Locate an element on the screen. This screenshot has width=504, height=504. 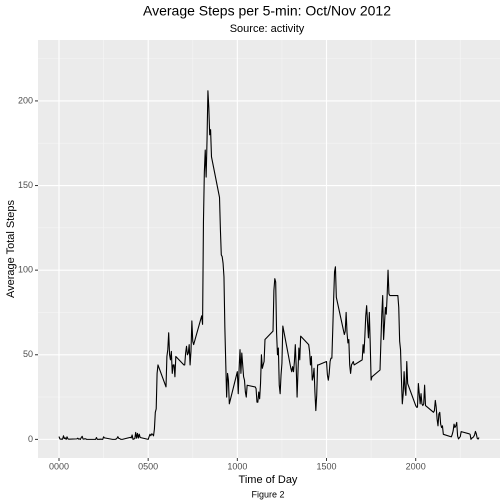
chart-subtitle: Source: activity is located at coordinates (267, 29).